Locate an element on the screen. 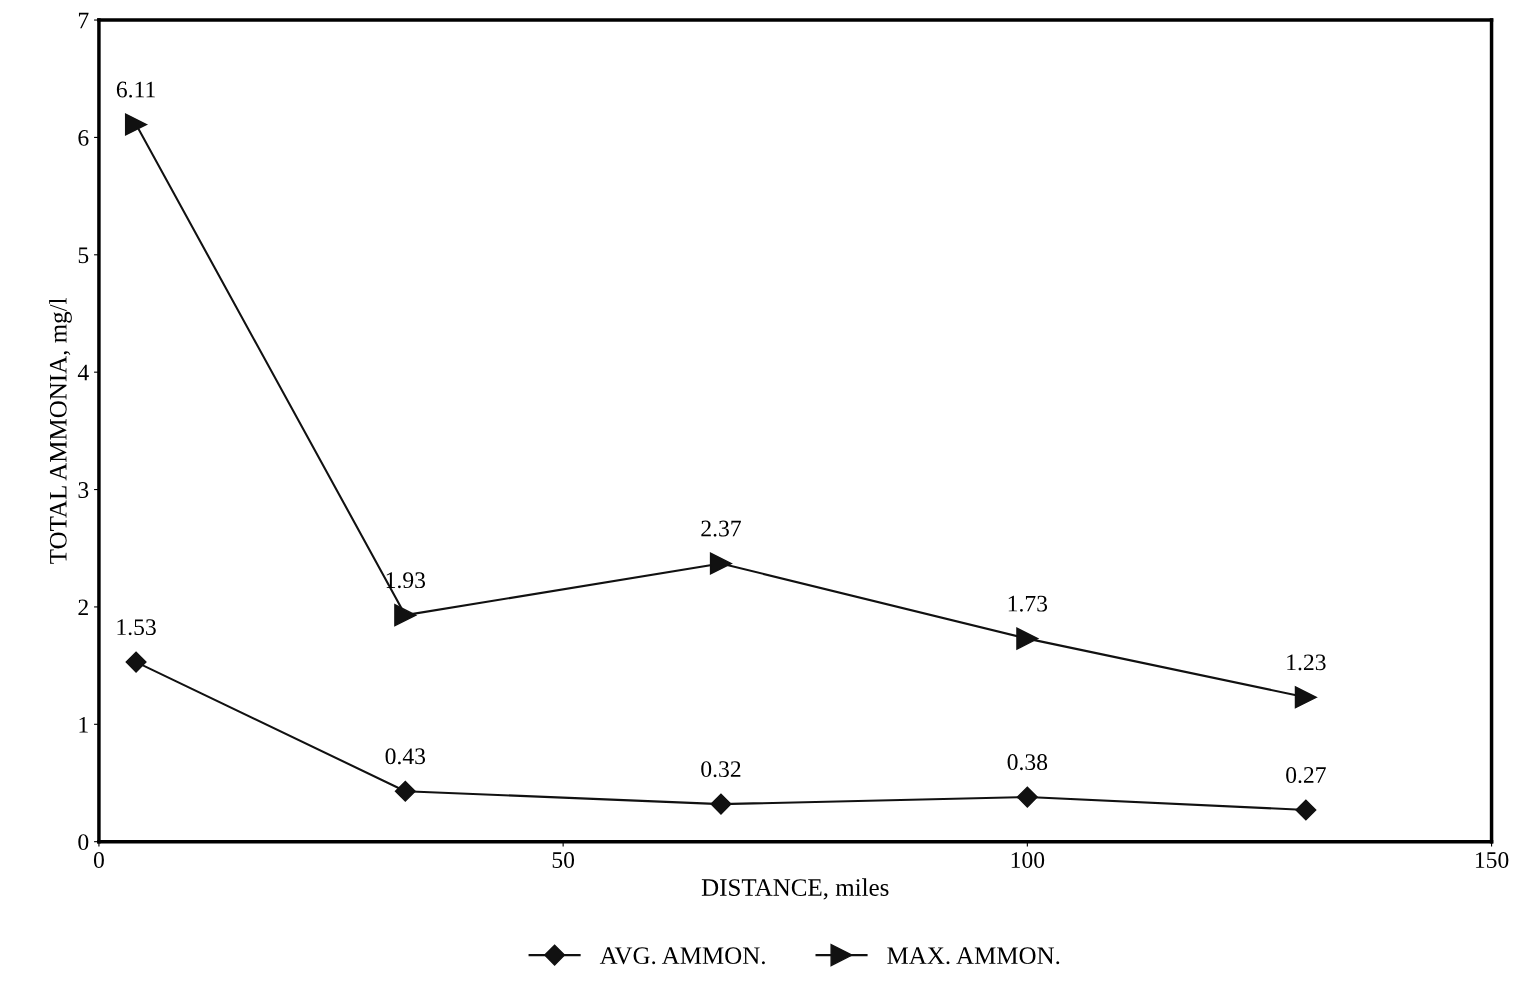 This screenshot has width=1522, height=1002. y-tick-label: 1 is located at coordinates (83, 724).